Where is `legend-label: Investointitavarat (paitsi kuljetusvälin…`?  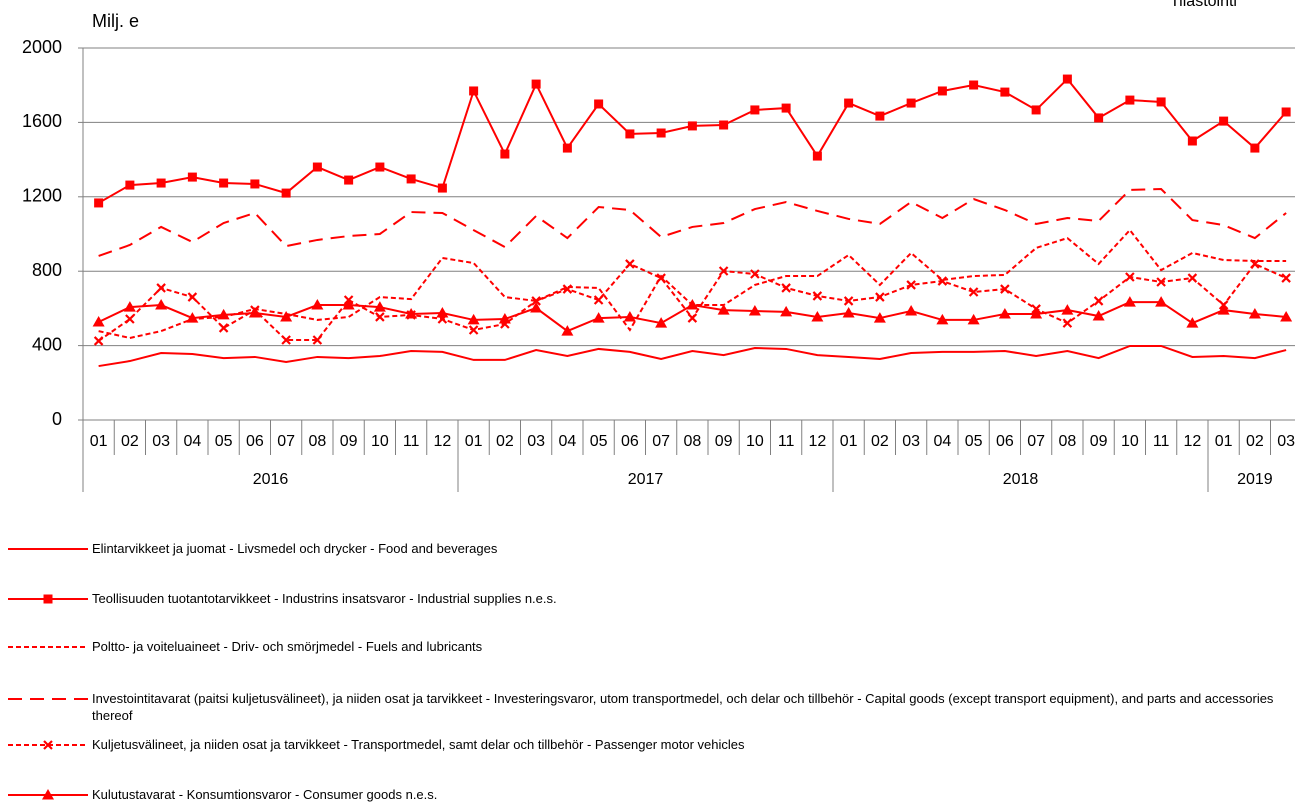
legend-label: Investointitavarat (paitsi kuljetusvälin… is located at coordinates (683, 707).